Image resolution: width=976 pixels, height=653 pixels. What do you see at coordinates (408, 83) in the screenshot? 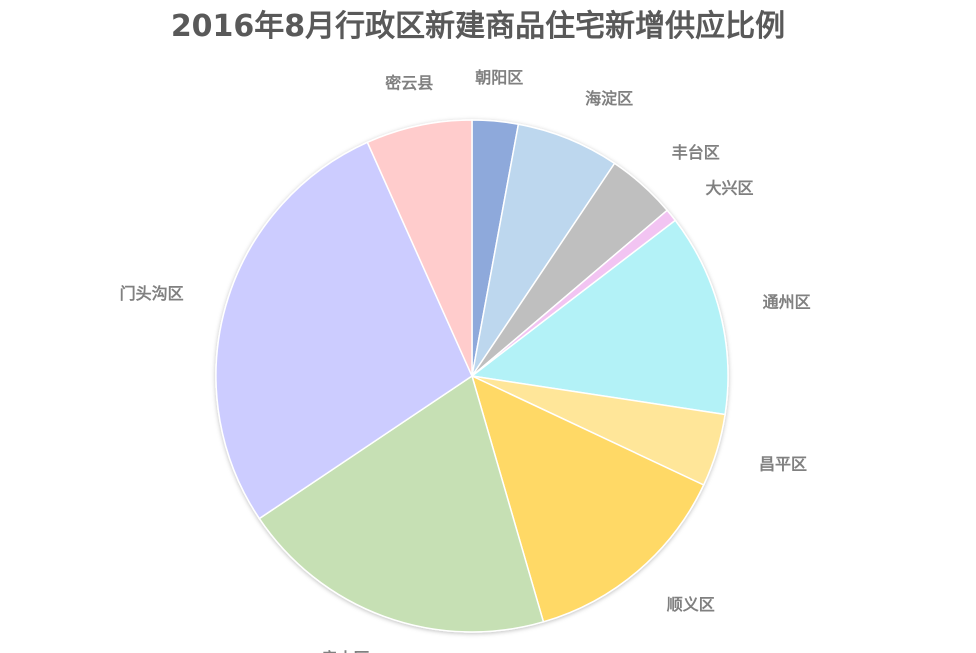
I see `pie-label-9: 密云县` at bounding box center [408, 83].